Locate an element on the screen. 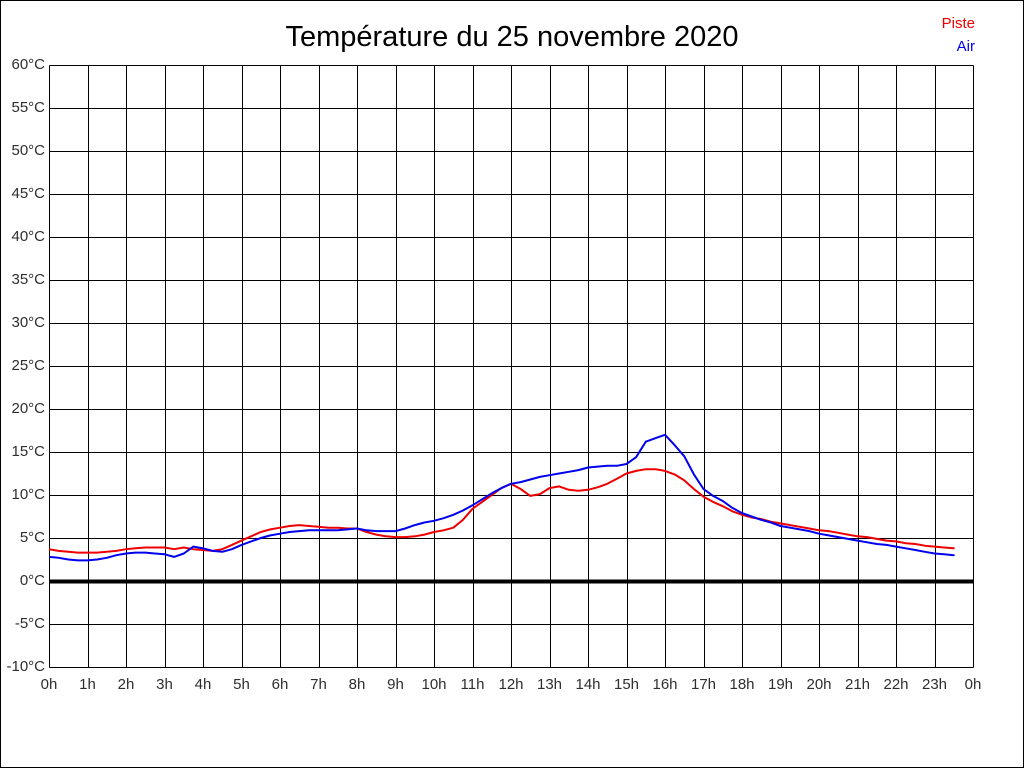  x-tick-label: 11h is located at coordinates (472, 684).